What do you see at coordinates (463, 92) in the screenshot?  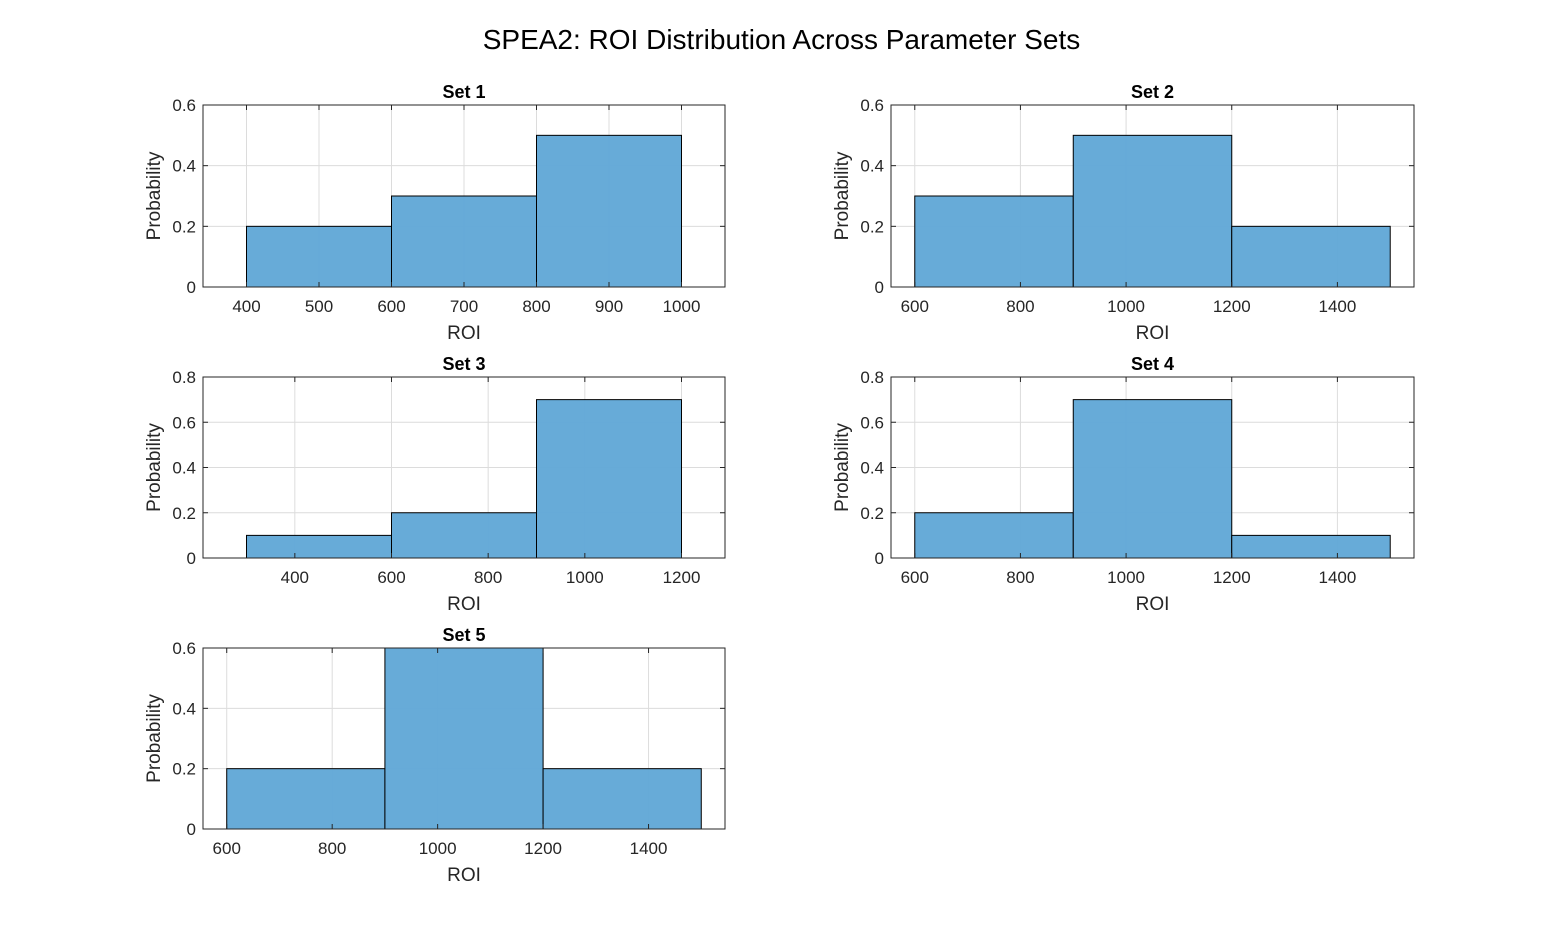 I see `subplot-title: Set 1` at bounding box center [463, 92].